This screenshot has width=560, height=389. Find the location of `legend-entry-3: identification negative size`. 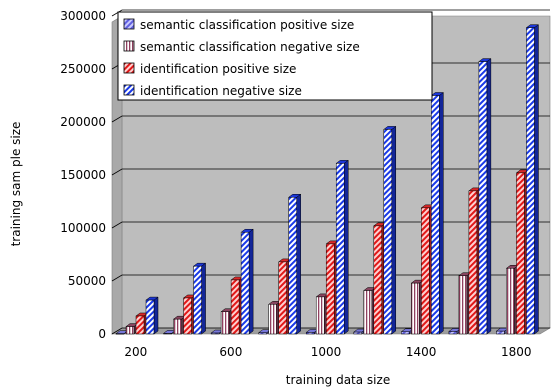

legend-entry-3: identification negative size is located at coordinates (212, 91).